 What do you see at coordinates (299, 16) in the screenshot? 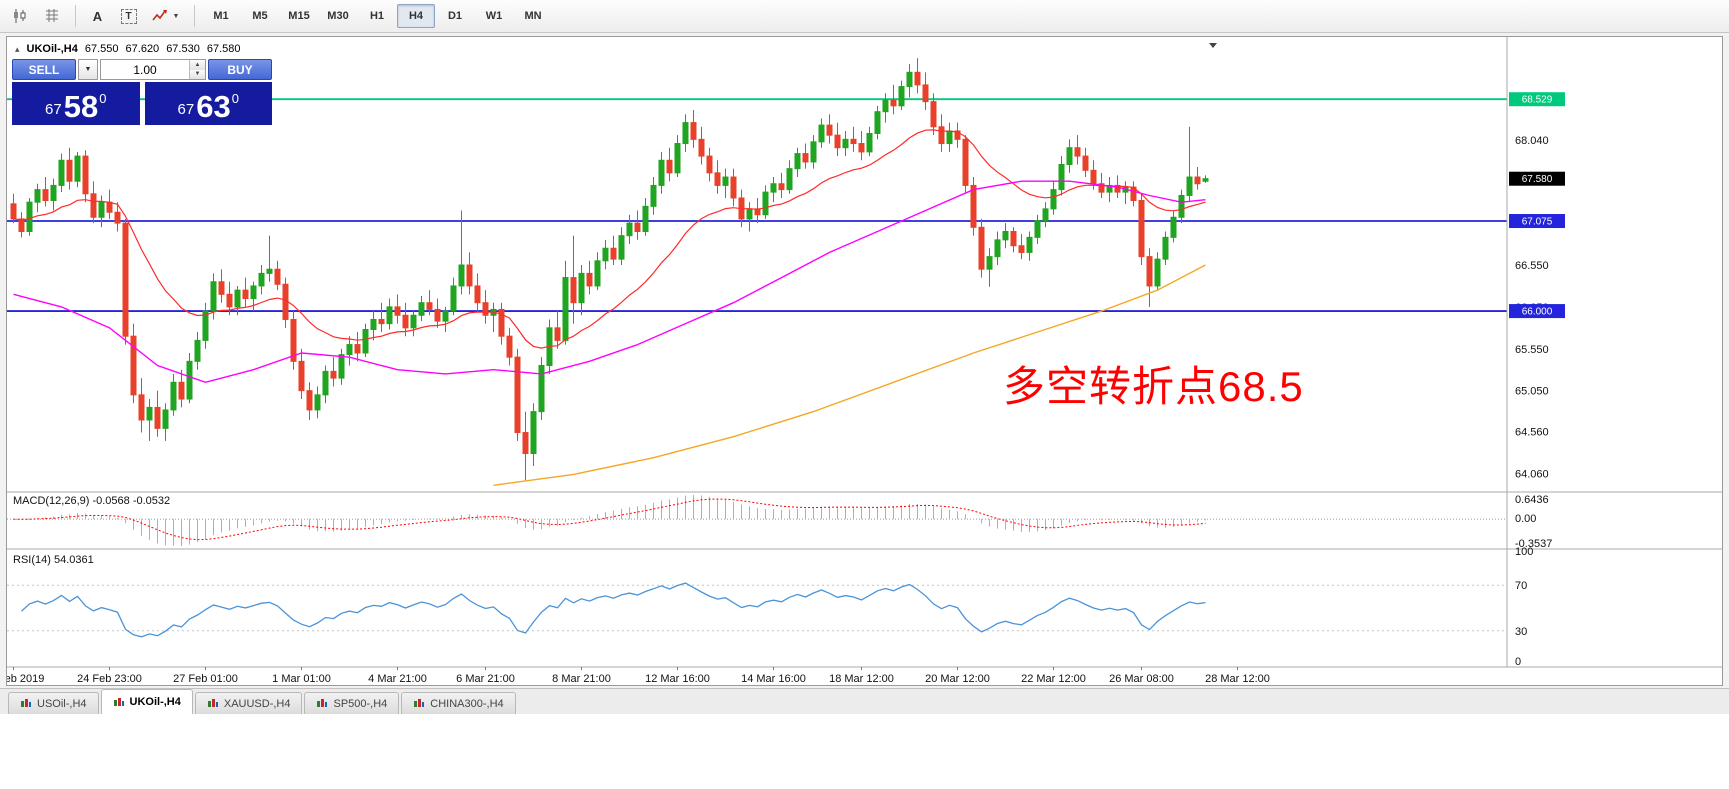
I see `timeframe-button-m15: M15` at bounding box center [299, 16].